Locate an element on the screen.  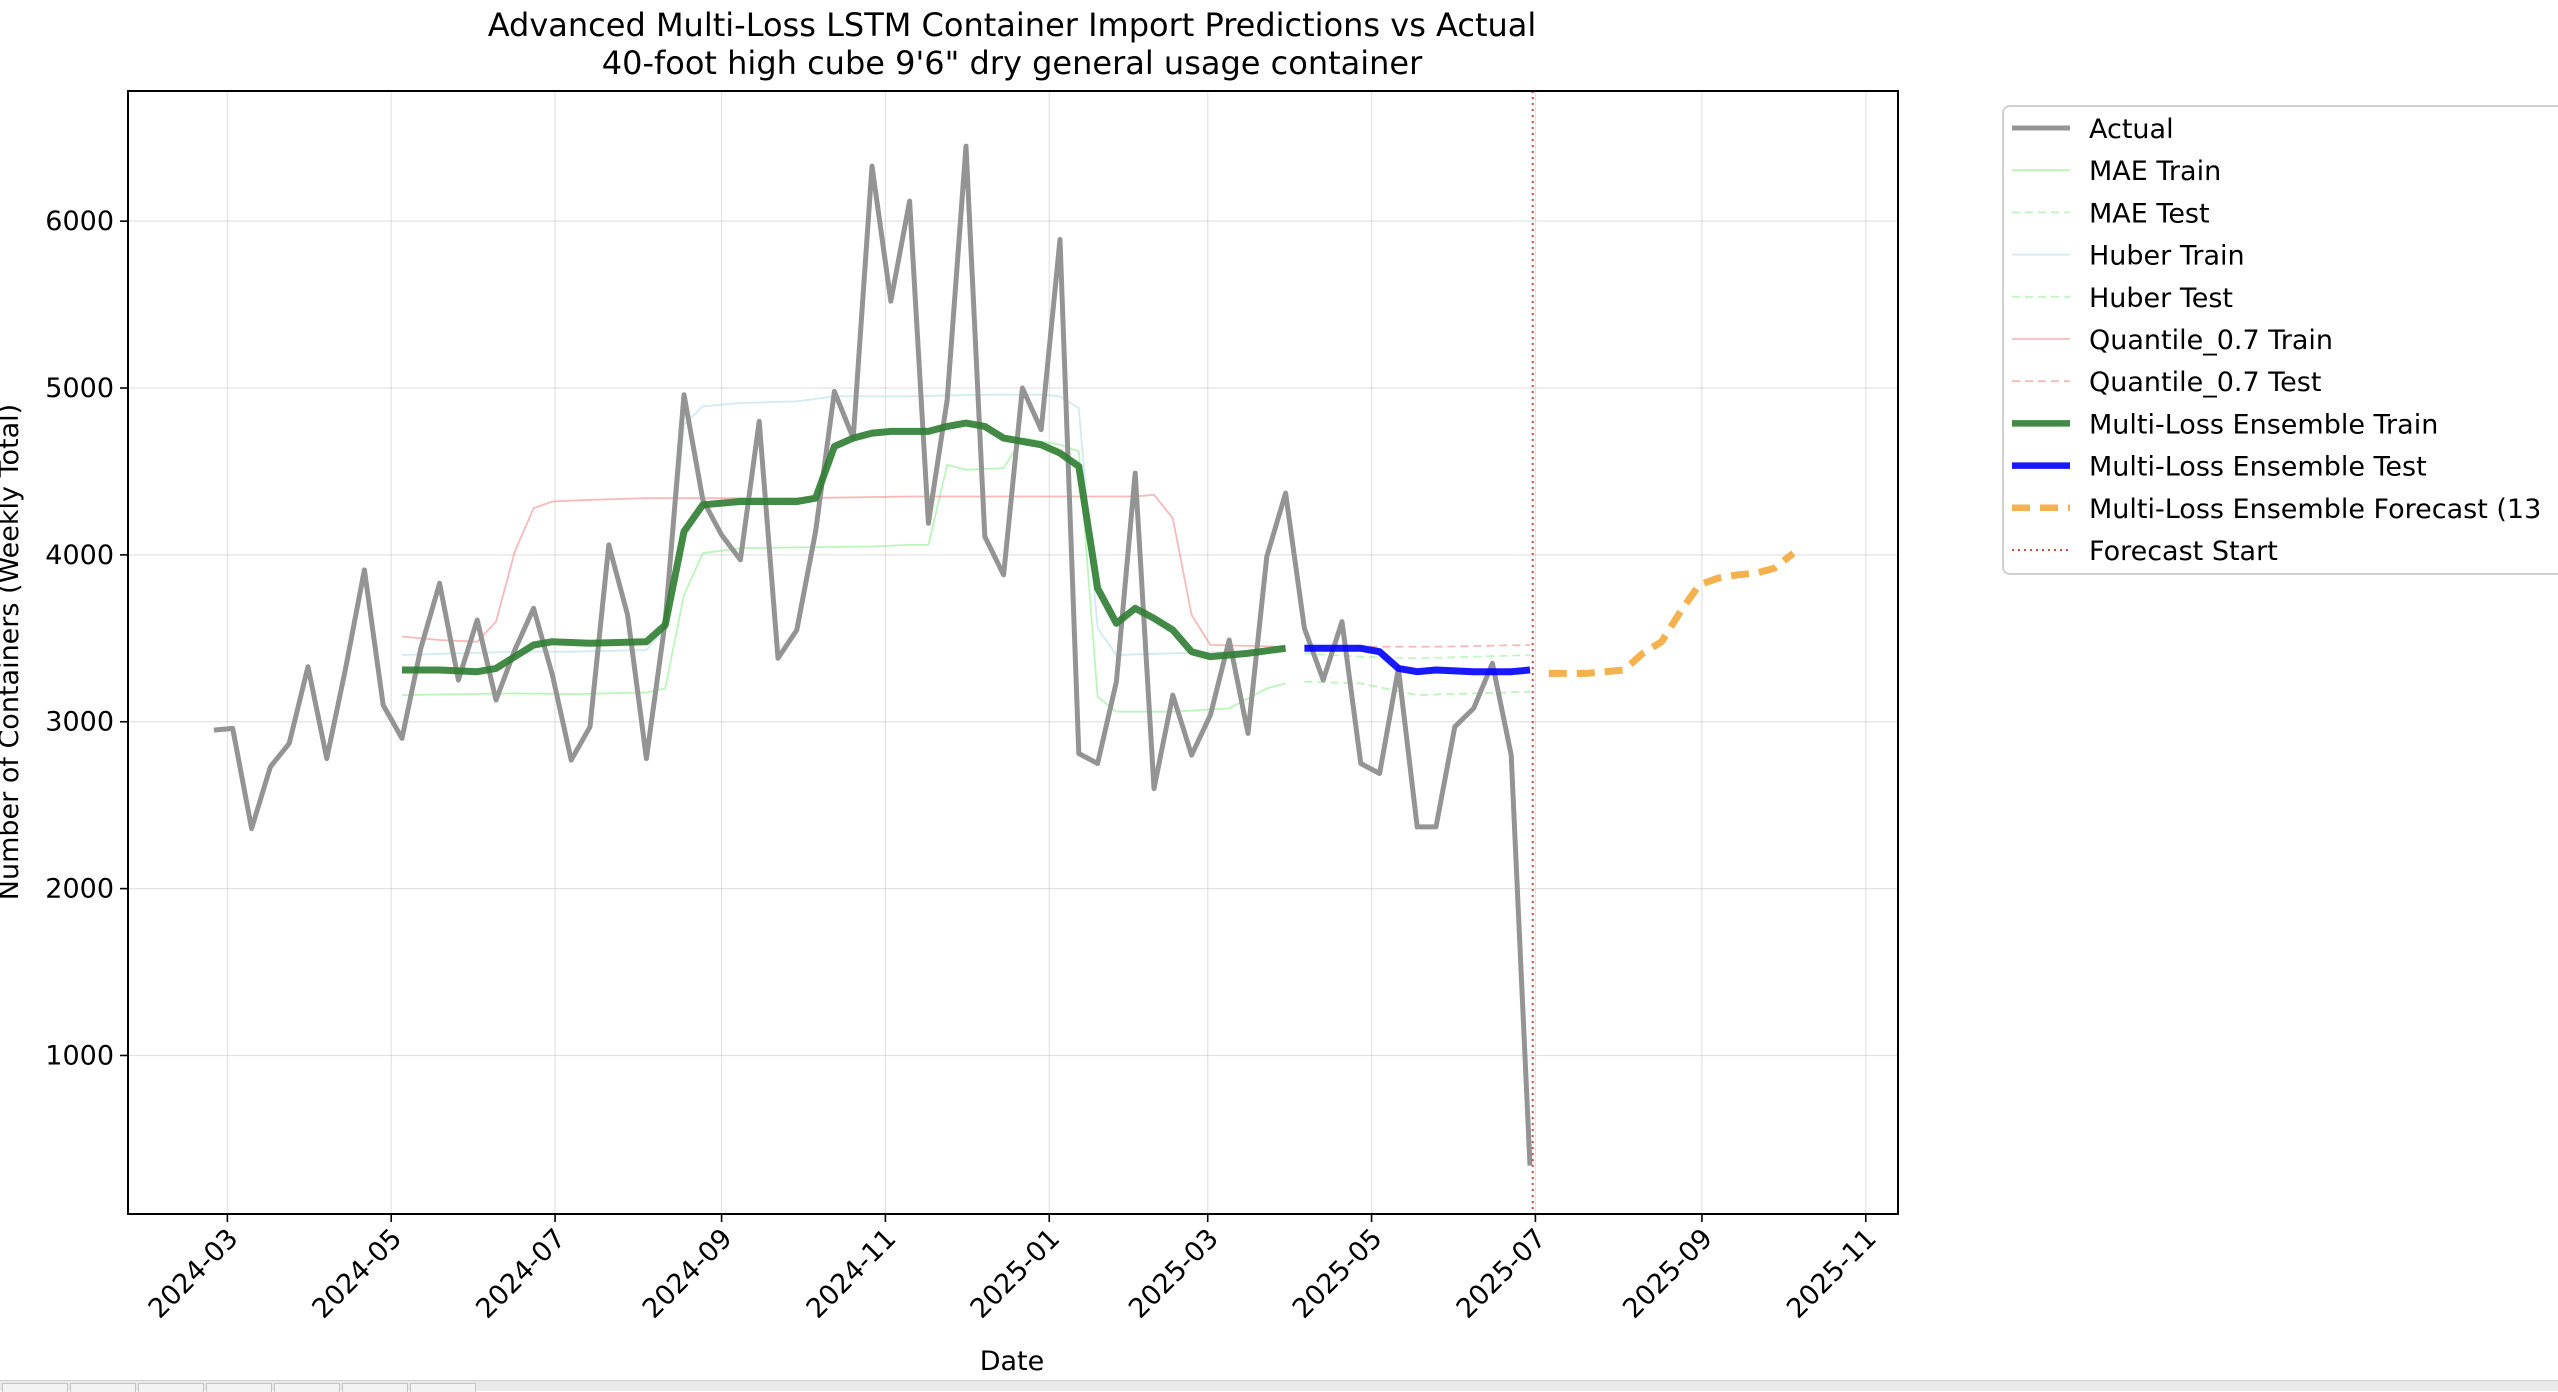
y-tick-label: 2000 is located at coordinates (79, 889).